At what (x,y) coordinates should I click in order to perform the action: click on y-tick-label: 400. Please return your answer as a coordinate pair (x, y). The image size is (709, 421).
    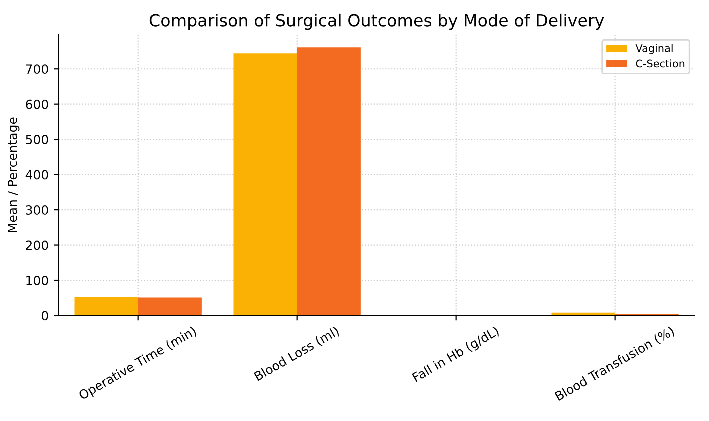
    Looking at the image, I should click on (37, 175).